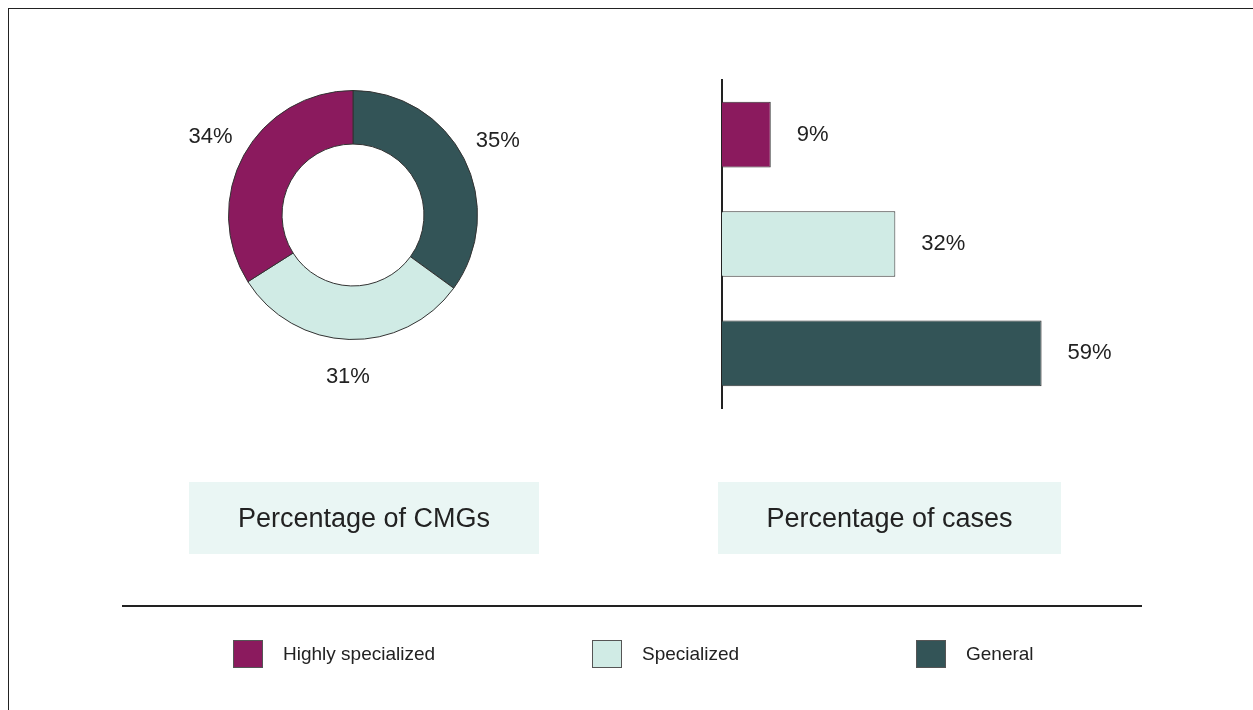  Describe the element at coordinates (497, 140) in the screenshot. I see `data-label: 35%` at that location.